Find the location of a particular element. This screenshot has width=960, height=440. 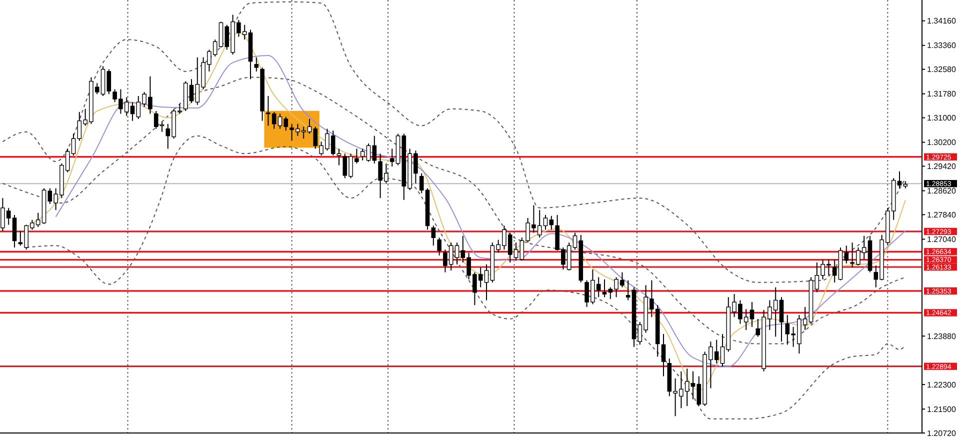

y-tick-label: 1.33360 is located at coordinates (941, 45).